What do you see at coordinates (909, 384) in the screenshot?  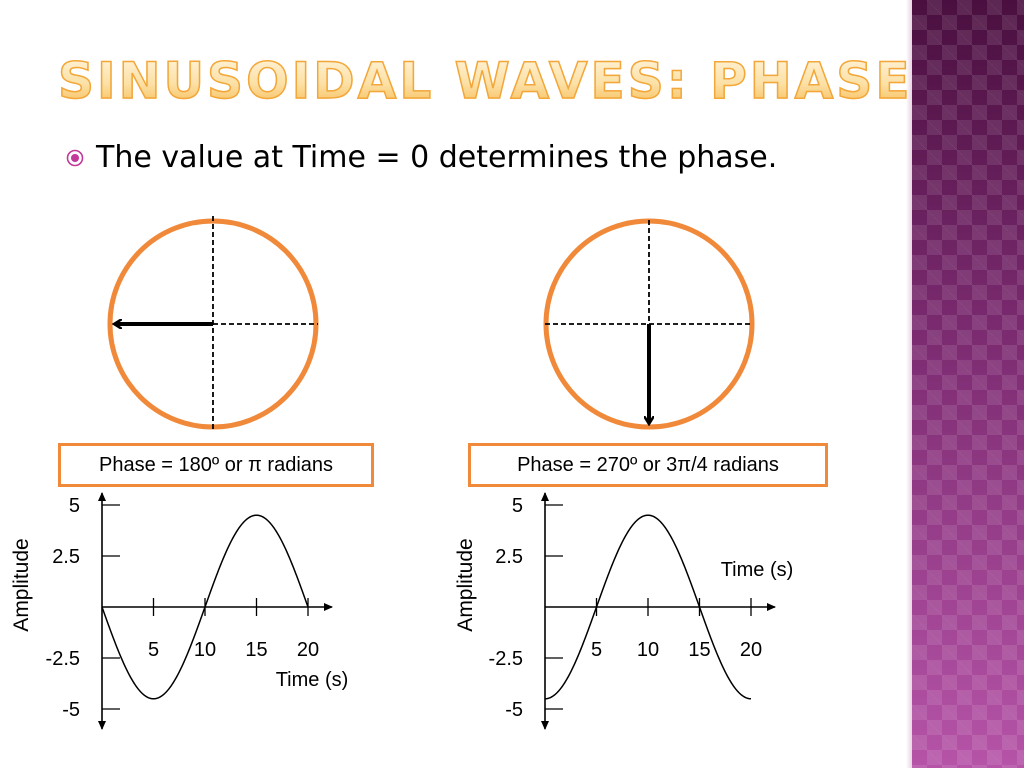 I see `sidebar-edge` at bounding box center [909, 384].